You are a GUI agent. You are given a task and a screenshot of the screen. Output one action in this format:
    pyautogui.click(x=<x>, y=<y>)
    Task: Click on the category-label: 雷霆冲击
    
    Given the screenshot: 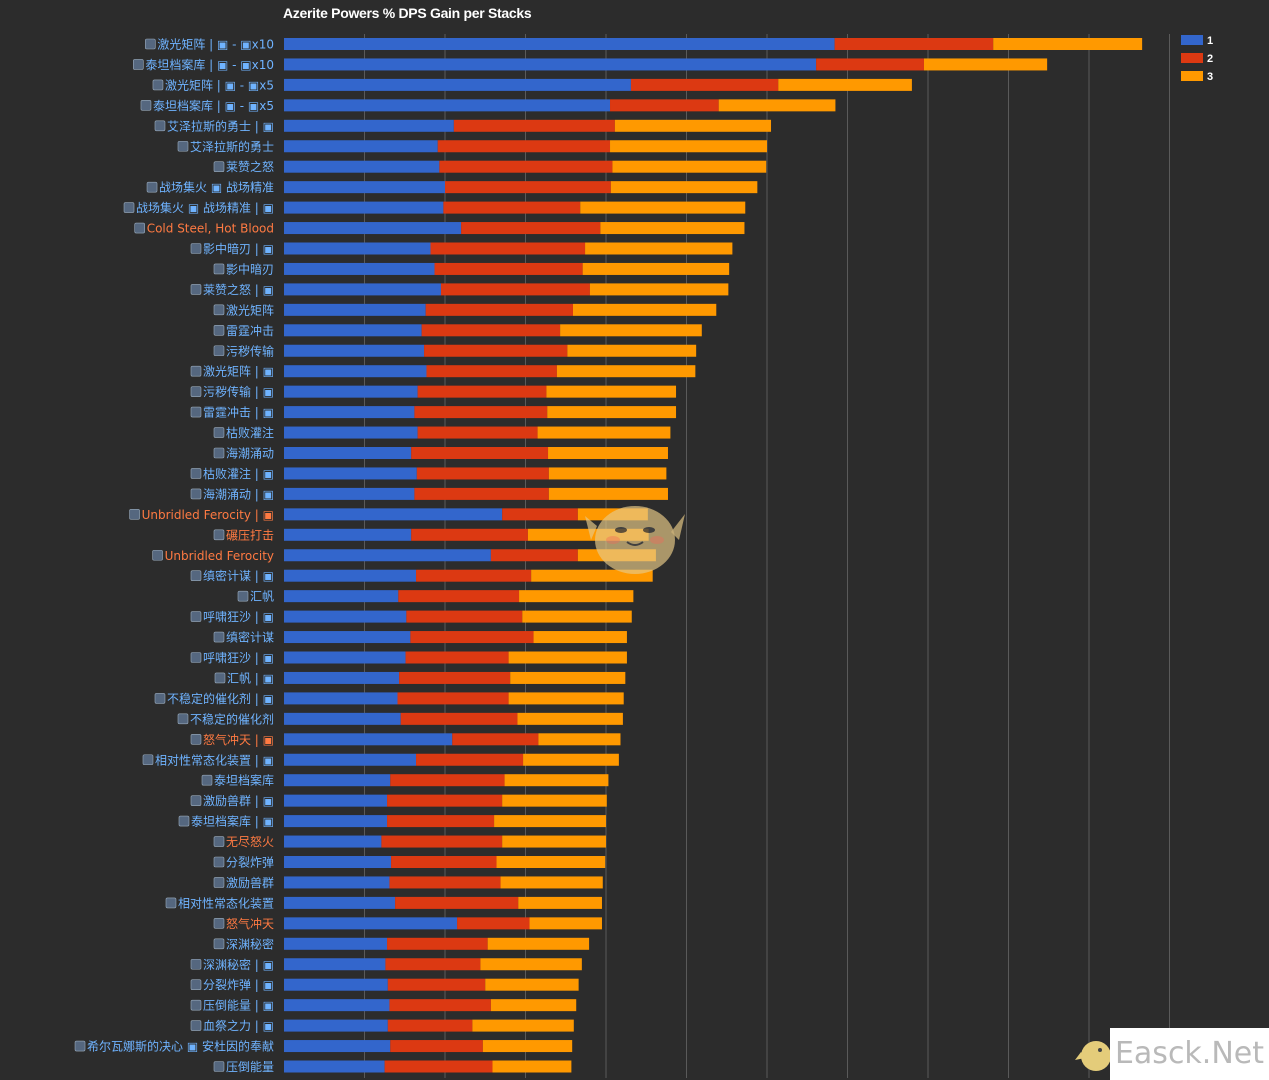 What is the action you would take?
    pyautogui.click(x=250, y=330)
    